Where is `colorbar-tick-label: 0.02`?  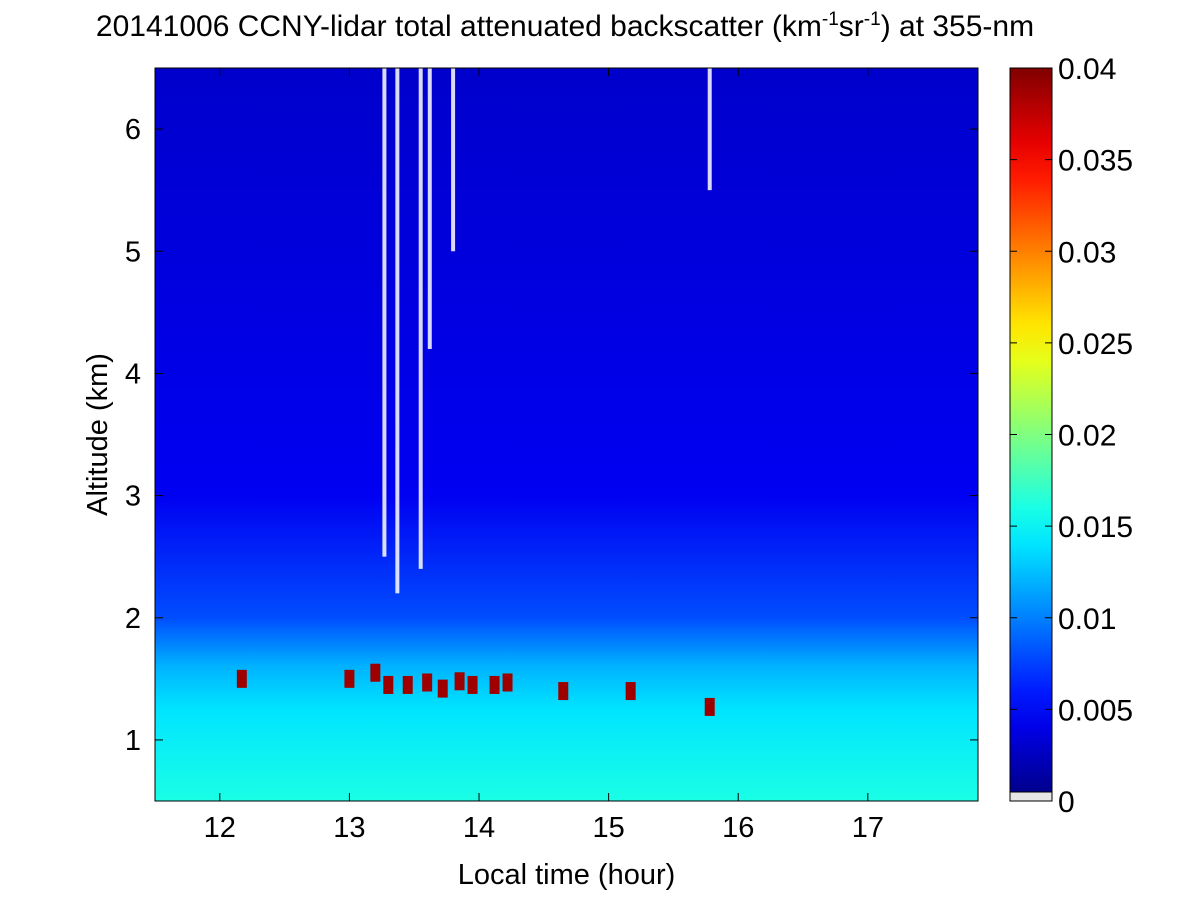 colorbar-tick-label: 0.02 is located at coordinates (1087, 436).